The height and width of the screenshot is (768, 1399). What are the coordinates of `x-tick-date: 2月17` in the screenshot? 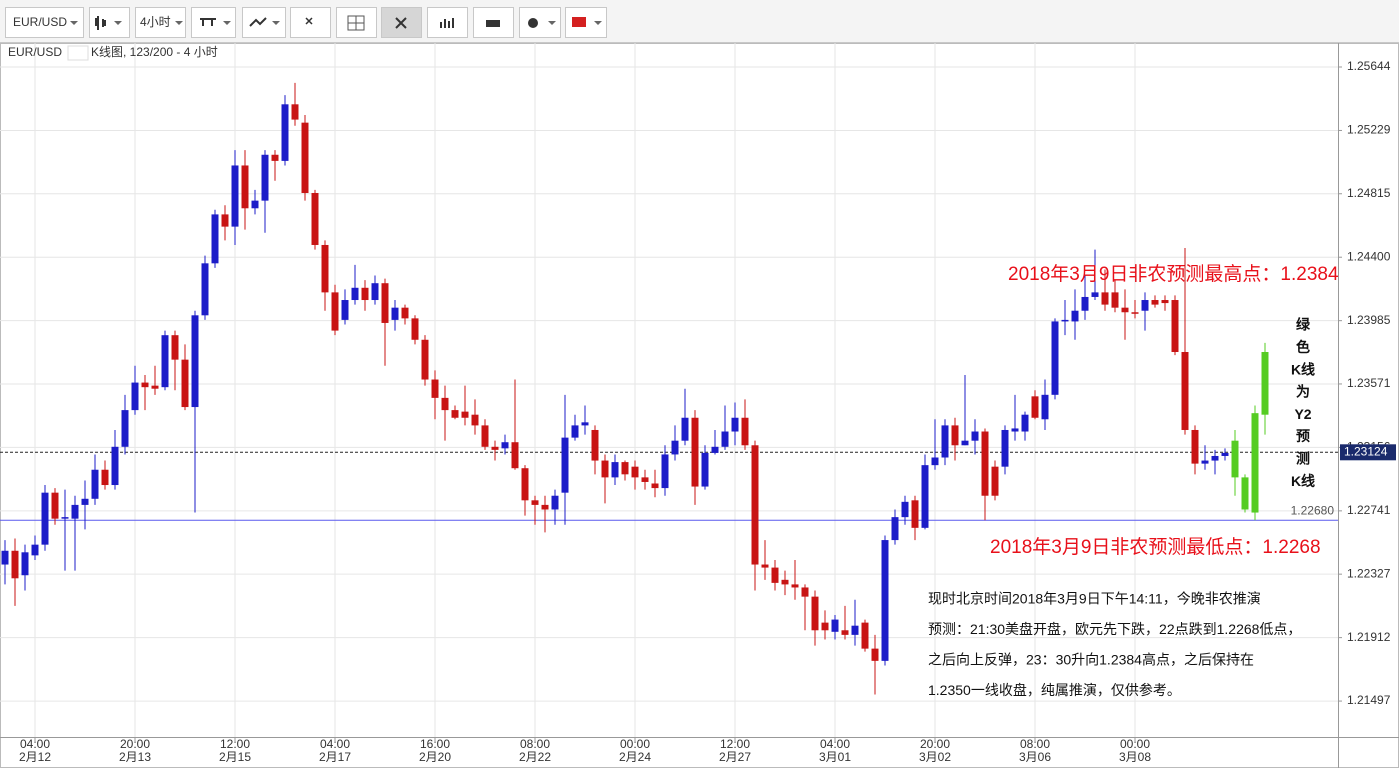 It's located at (335, 757).